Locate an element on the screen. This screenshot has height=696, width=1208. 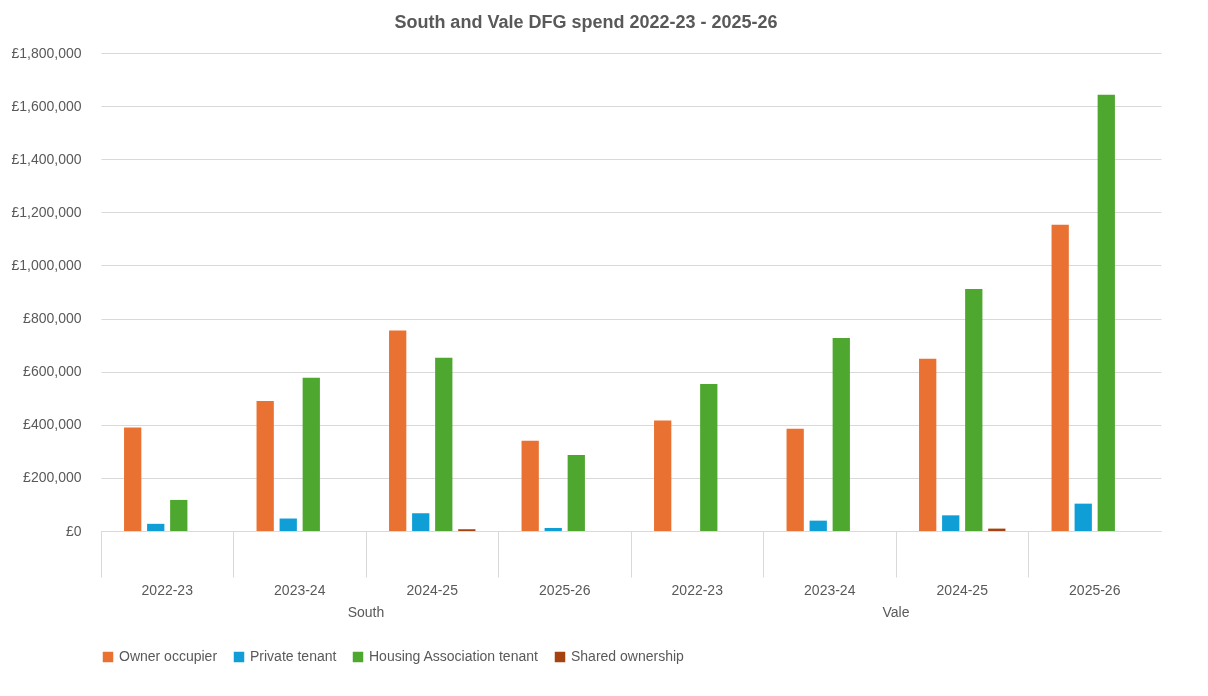
y-tick-label: £1,000,000 is located at coordinates (46, 264).